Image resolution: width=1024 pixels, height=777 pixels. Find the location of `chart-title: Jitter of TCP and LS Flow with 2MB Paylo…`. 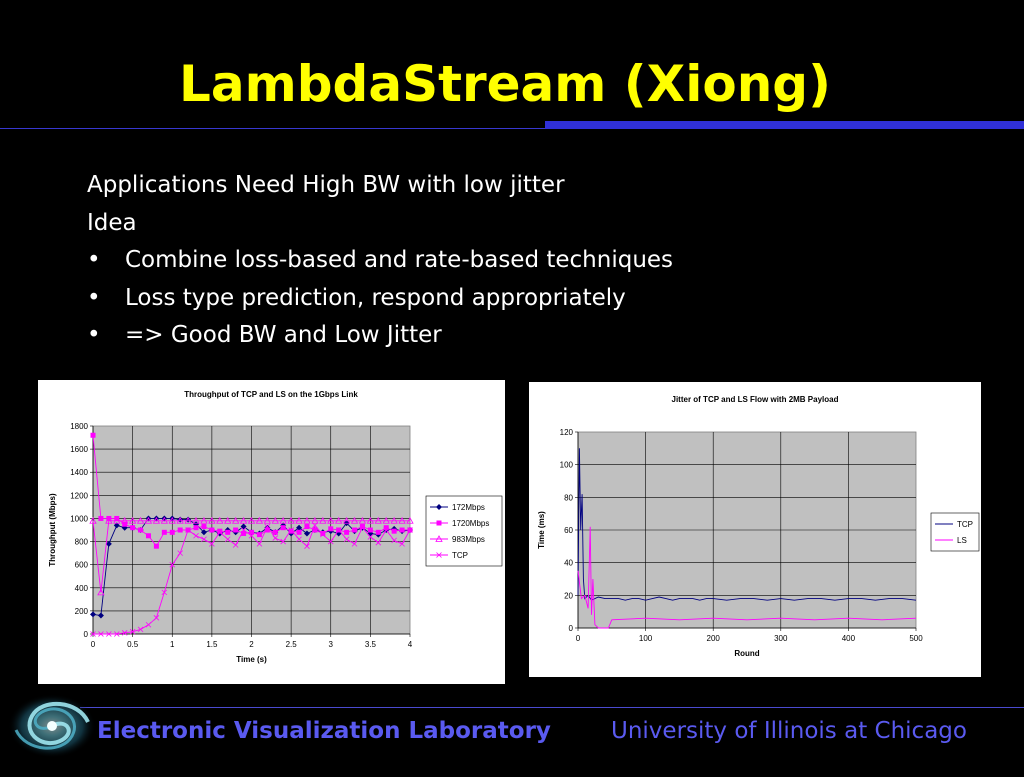

chart-title: Jitter of TCP and LS Flow with 2MB Paylo… is located at coordinates (755, 399).